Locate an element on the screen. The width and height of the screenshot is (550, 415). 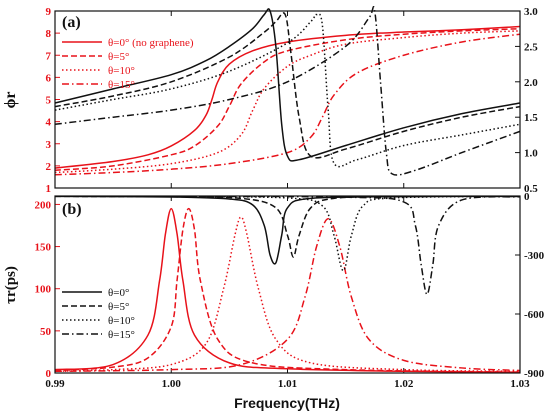
panel-b-y-tick-label-right: -900 is located at coordinates (534, 374).